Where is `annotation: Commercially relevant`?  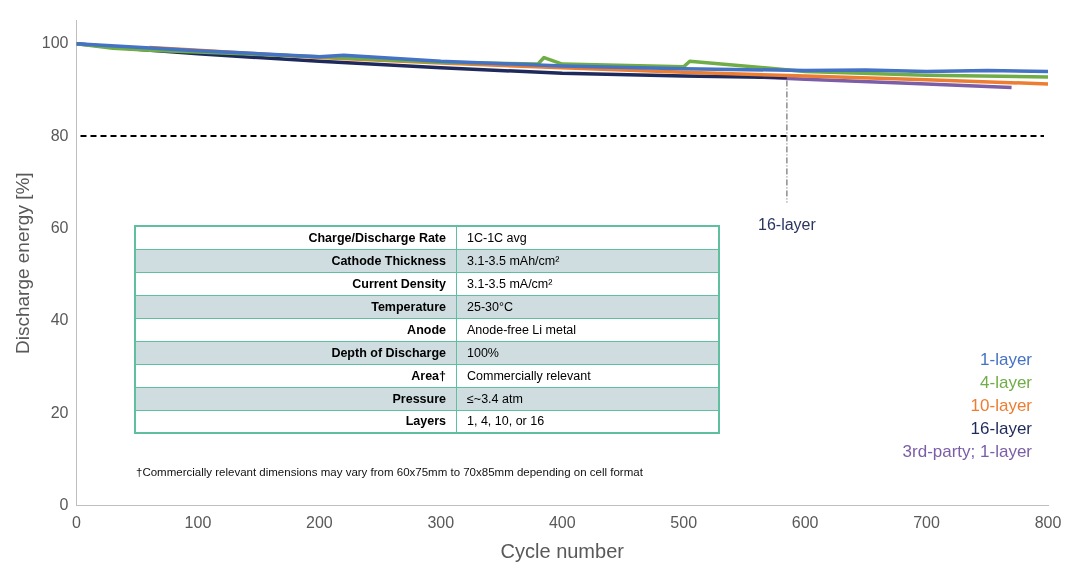
annotation: Commercially relevant is located at coordinates (587, 375).